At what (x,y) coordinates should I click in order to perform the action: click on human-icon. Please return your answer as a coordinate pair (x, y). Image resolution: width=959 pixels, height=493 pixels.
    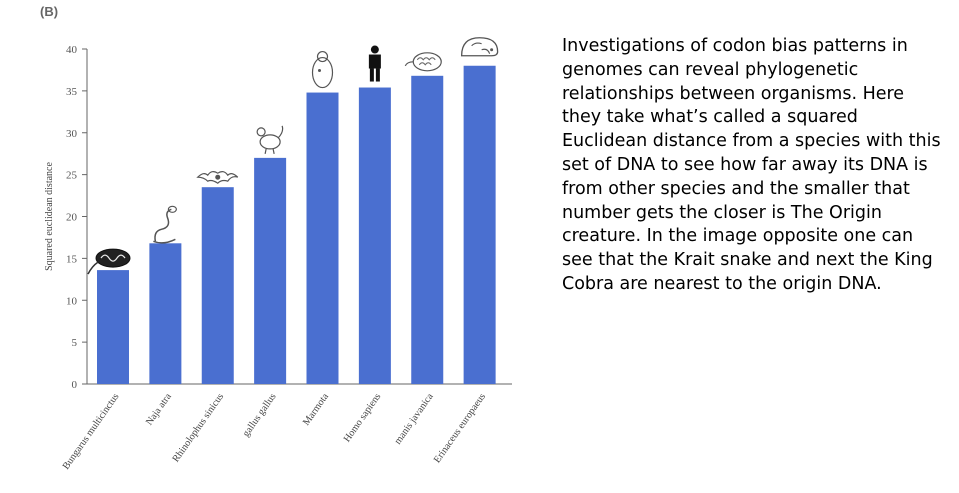
    Looking at the image, I should click on (374, 63).